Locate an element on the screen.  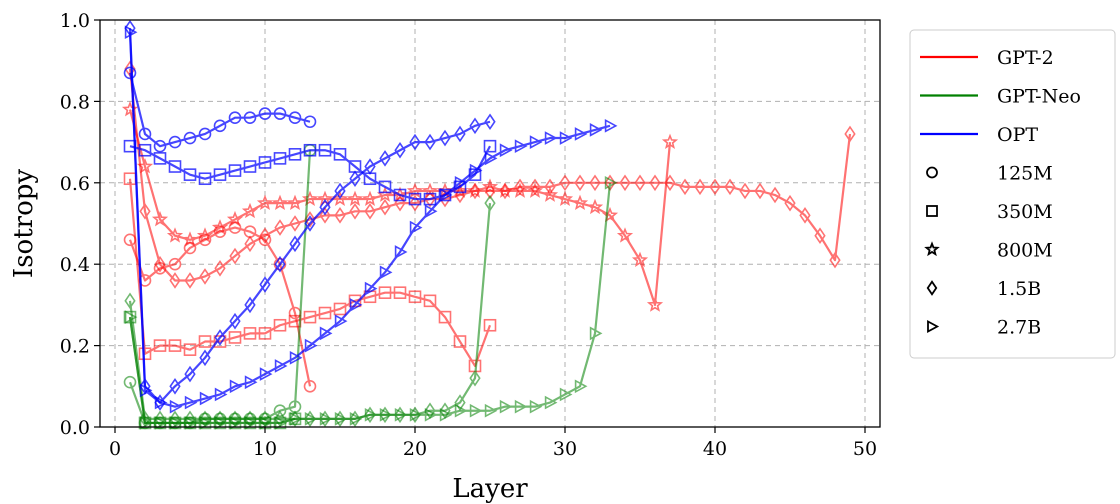
legend-marker-125m is located at coordinates (932, 172).